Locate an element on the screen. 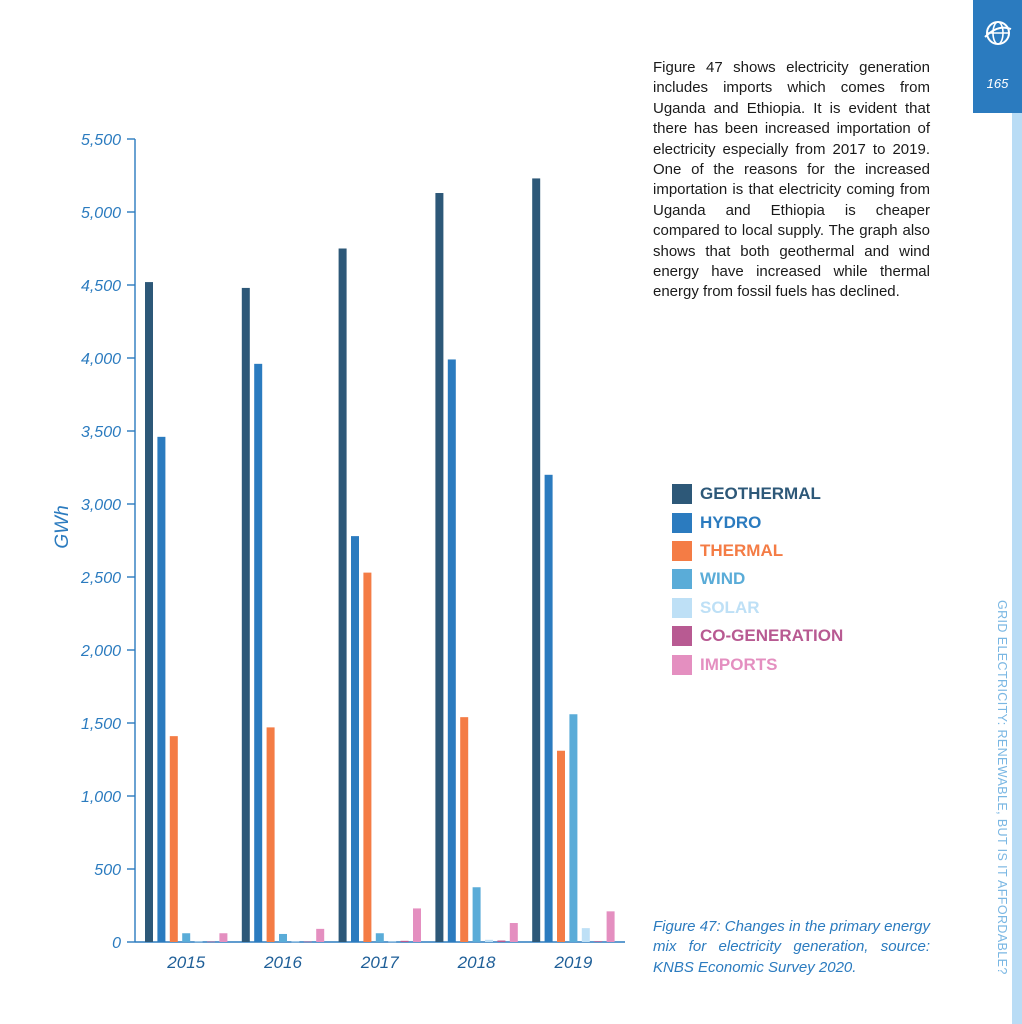 The width and height of the screenshot is (1022, 1024). y-tick-label: 4,000 is located at coordinates (101, 359).